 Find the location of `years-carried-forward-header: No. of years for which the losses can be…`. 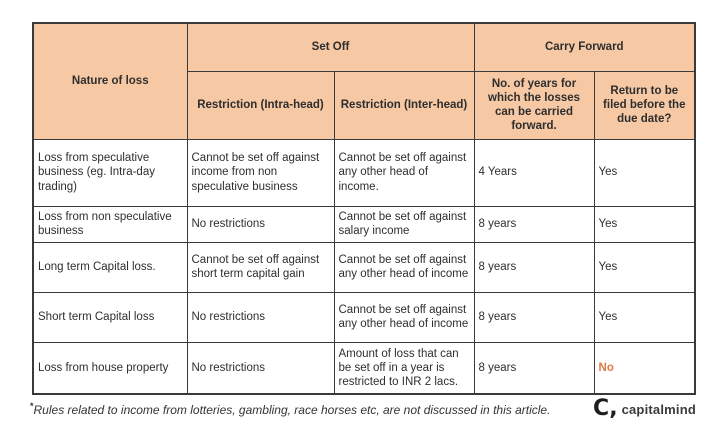

years-carried-forward-header: No. of years for which the losses can be… is located at coordinates (534, 105).